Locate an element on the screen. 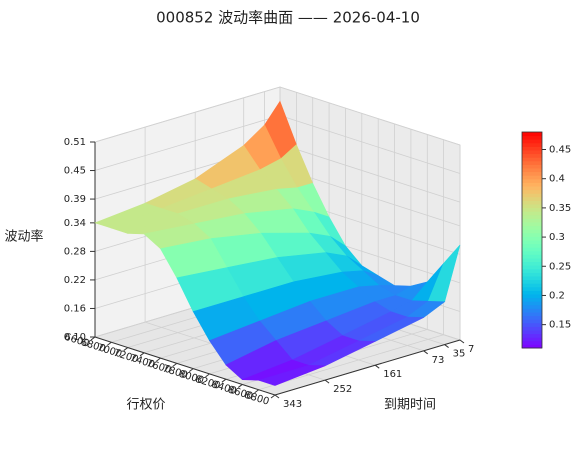  colorbar-tick-label: 0.3 is located at coordinates (557, 237).